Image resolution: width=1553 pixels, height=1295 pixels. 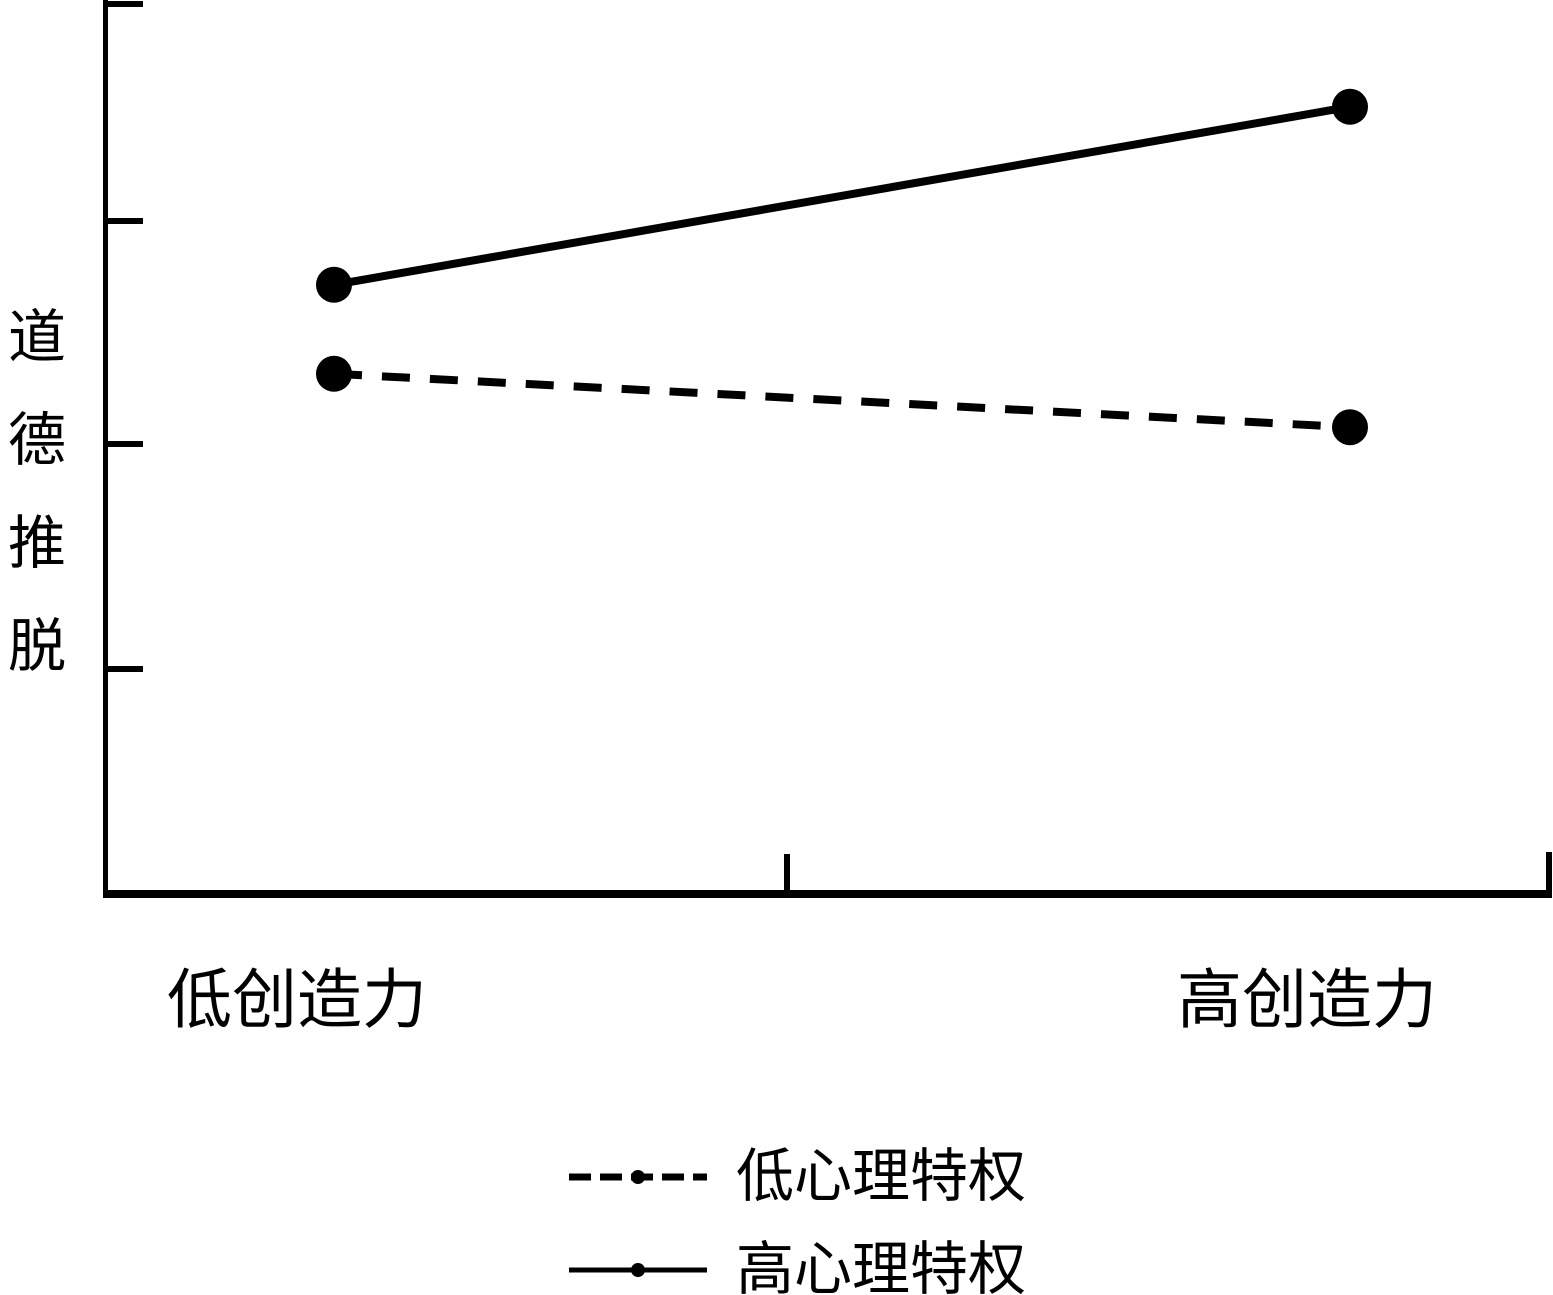 I want to click on dashed-line-sample-icon, so click(x=638, y=1176).